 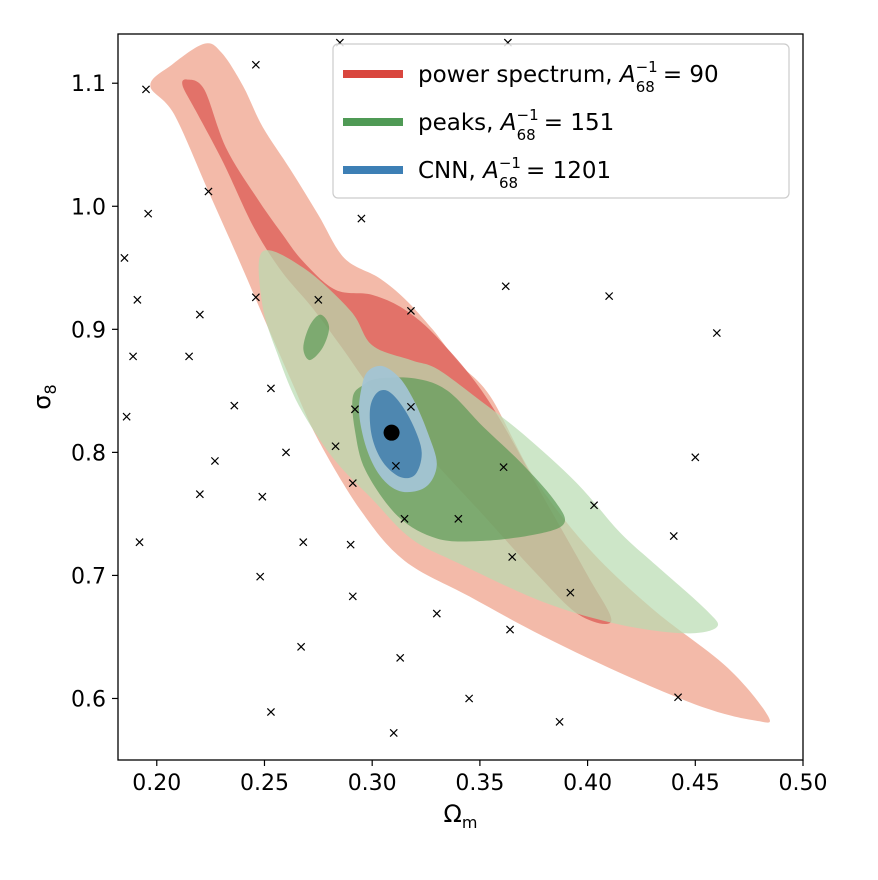 I want to click on legend-label: CNN, A−1 68 = 1201, so click(x=514, y=173).